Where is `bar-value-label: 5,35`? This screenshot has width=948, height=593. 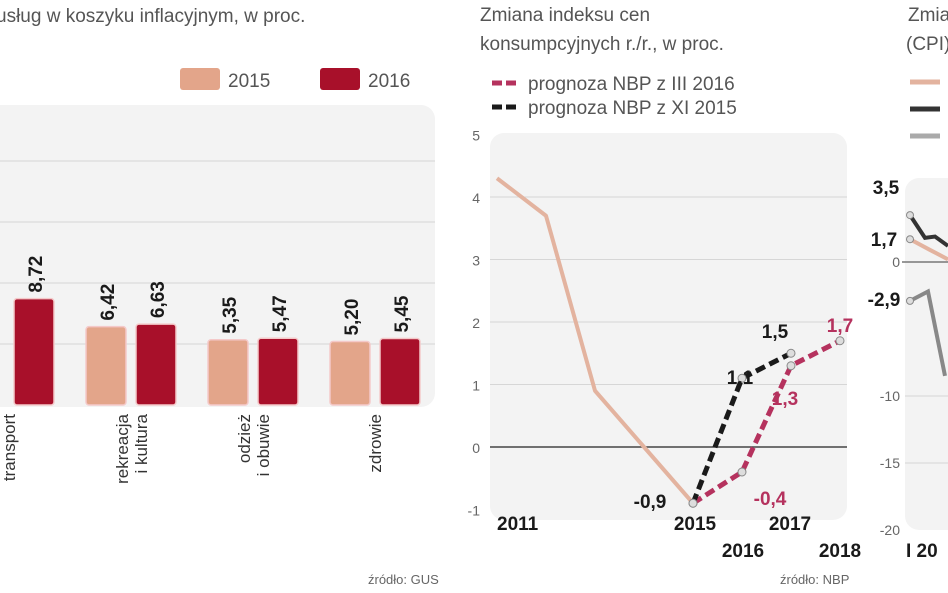 bar-value-label: 5,35 is located at coordinates (230, 314).